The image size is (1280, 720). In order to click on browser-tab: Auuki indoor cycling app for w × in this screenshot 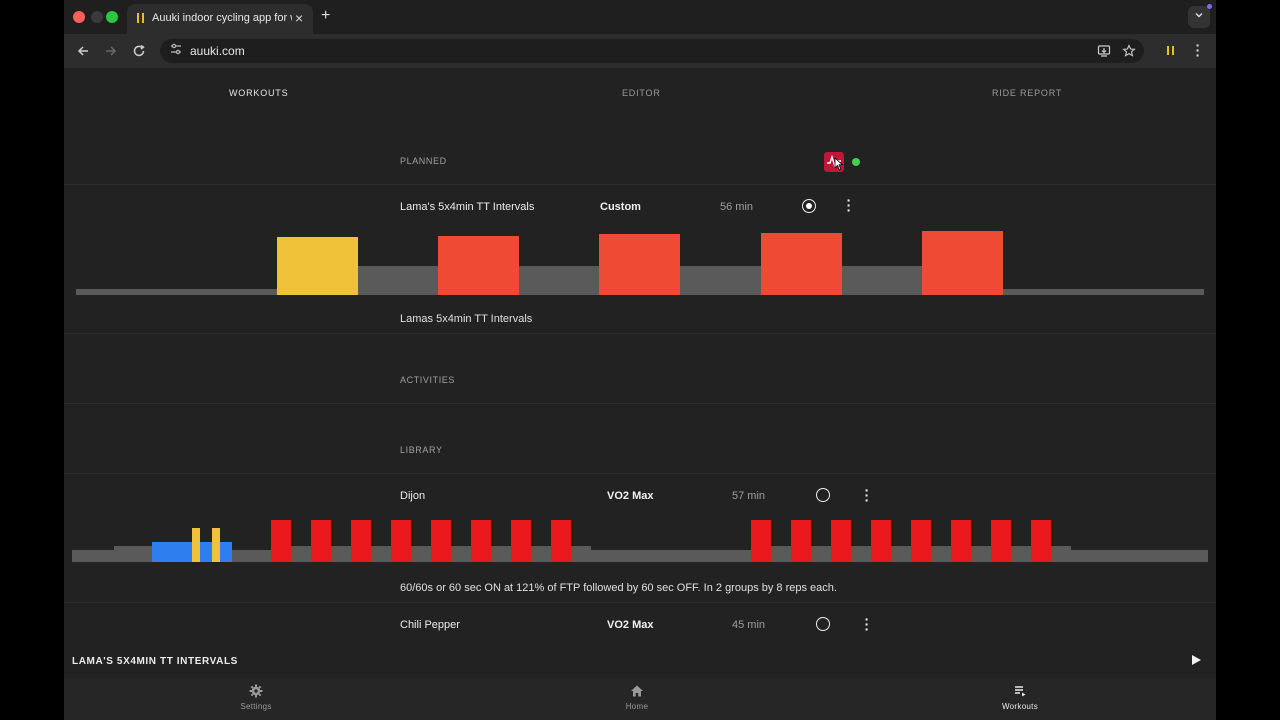, I will do `click(220, 19)`.